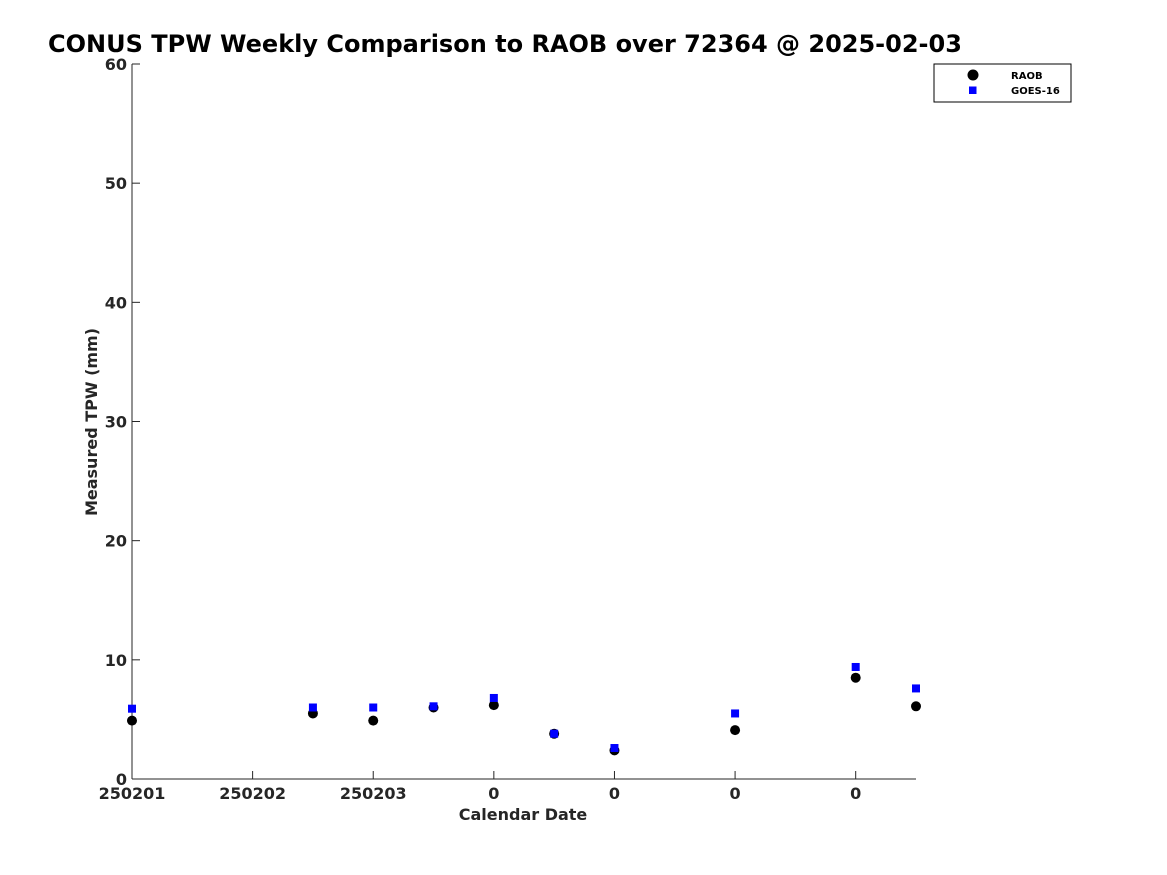  I want to click on x-tick-label: 250201, so click(132, 793).